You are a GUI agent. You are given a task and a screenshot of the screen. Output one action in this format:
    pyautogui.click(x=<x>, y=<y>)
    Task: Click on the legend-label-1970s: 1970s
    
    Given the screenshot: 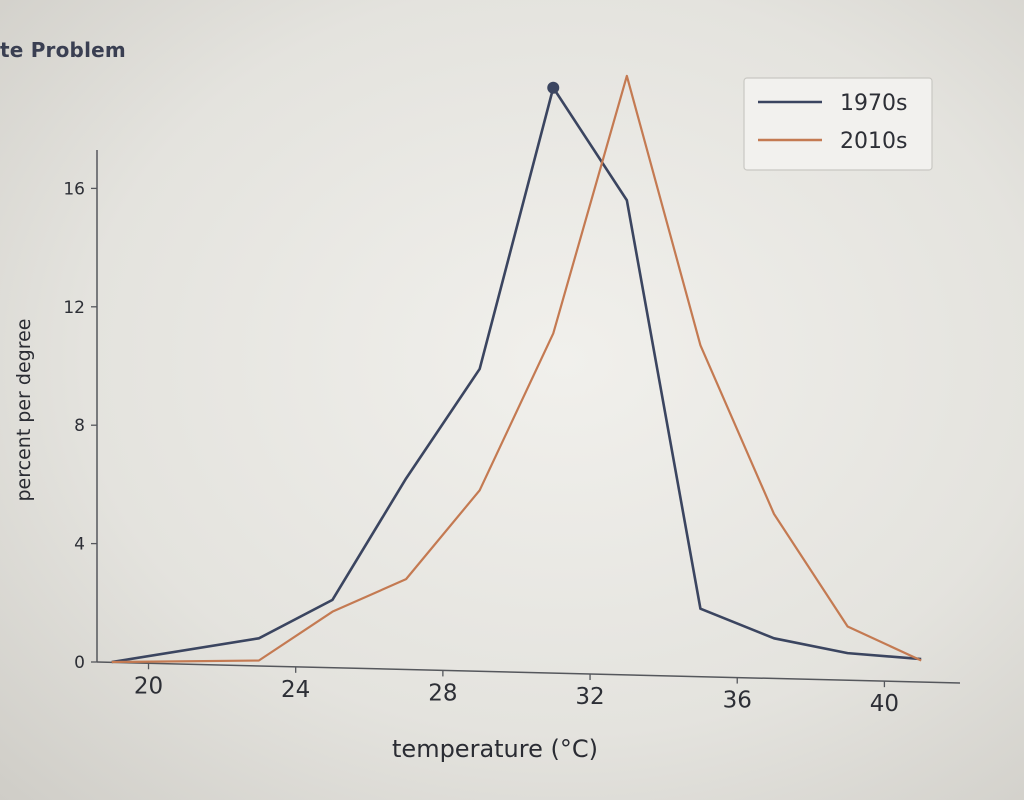 What is the action you would take?
    pyautogui.click(x=873, y=103)
    